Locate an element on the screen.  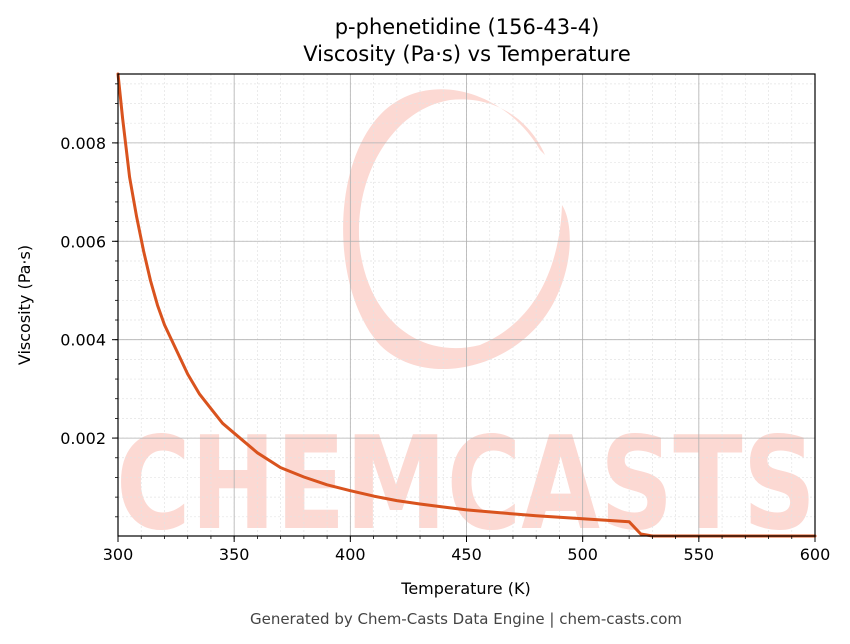
chart-title: p-phenetidine (156-43-4) is located at coordinates (467, 27).